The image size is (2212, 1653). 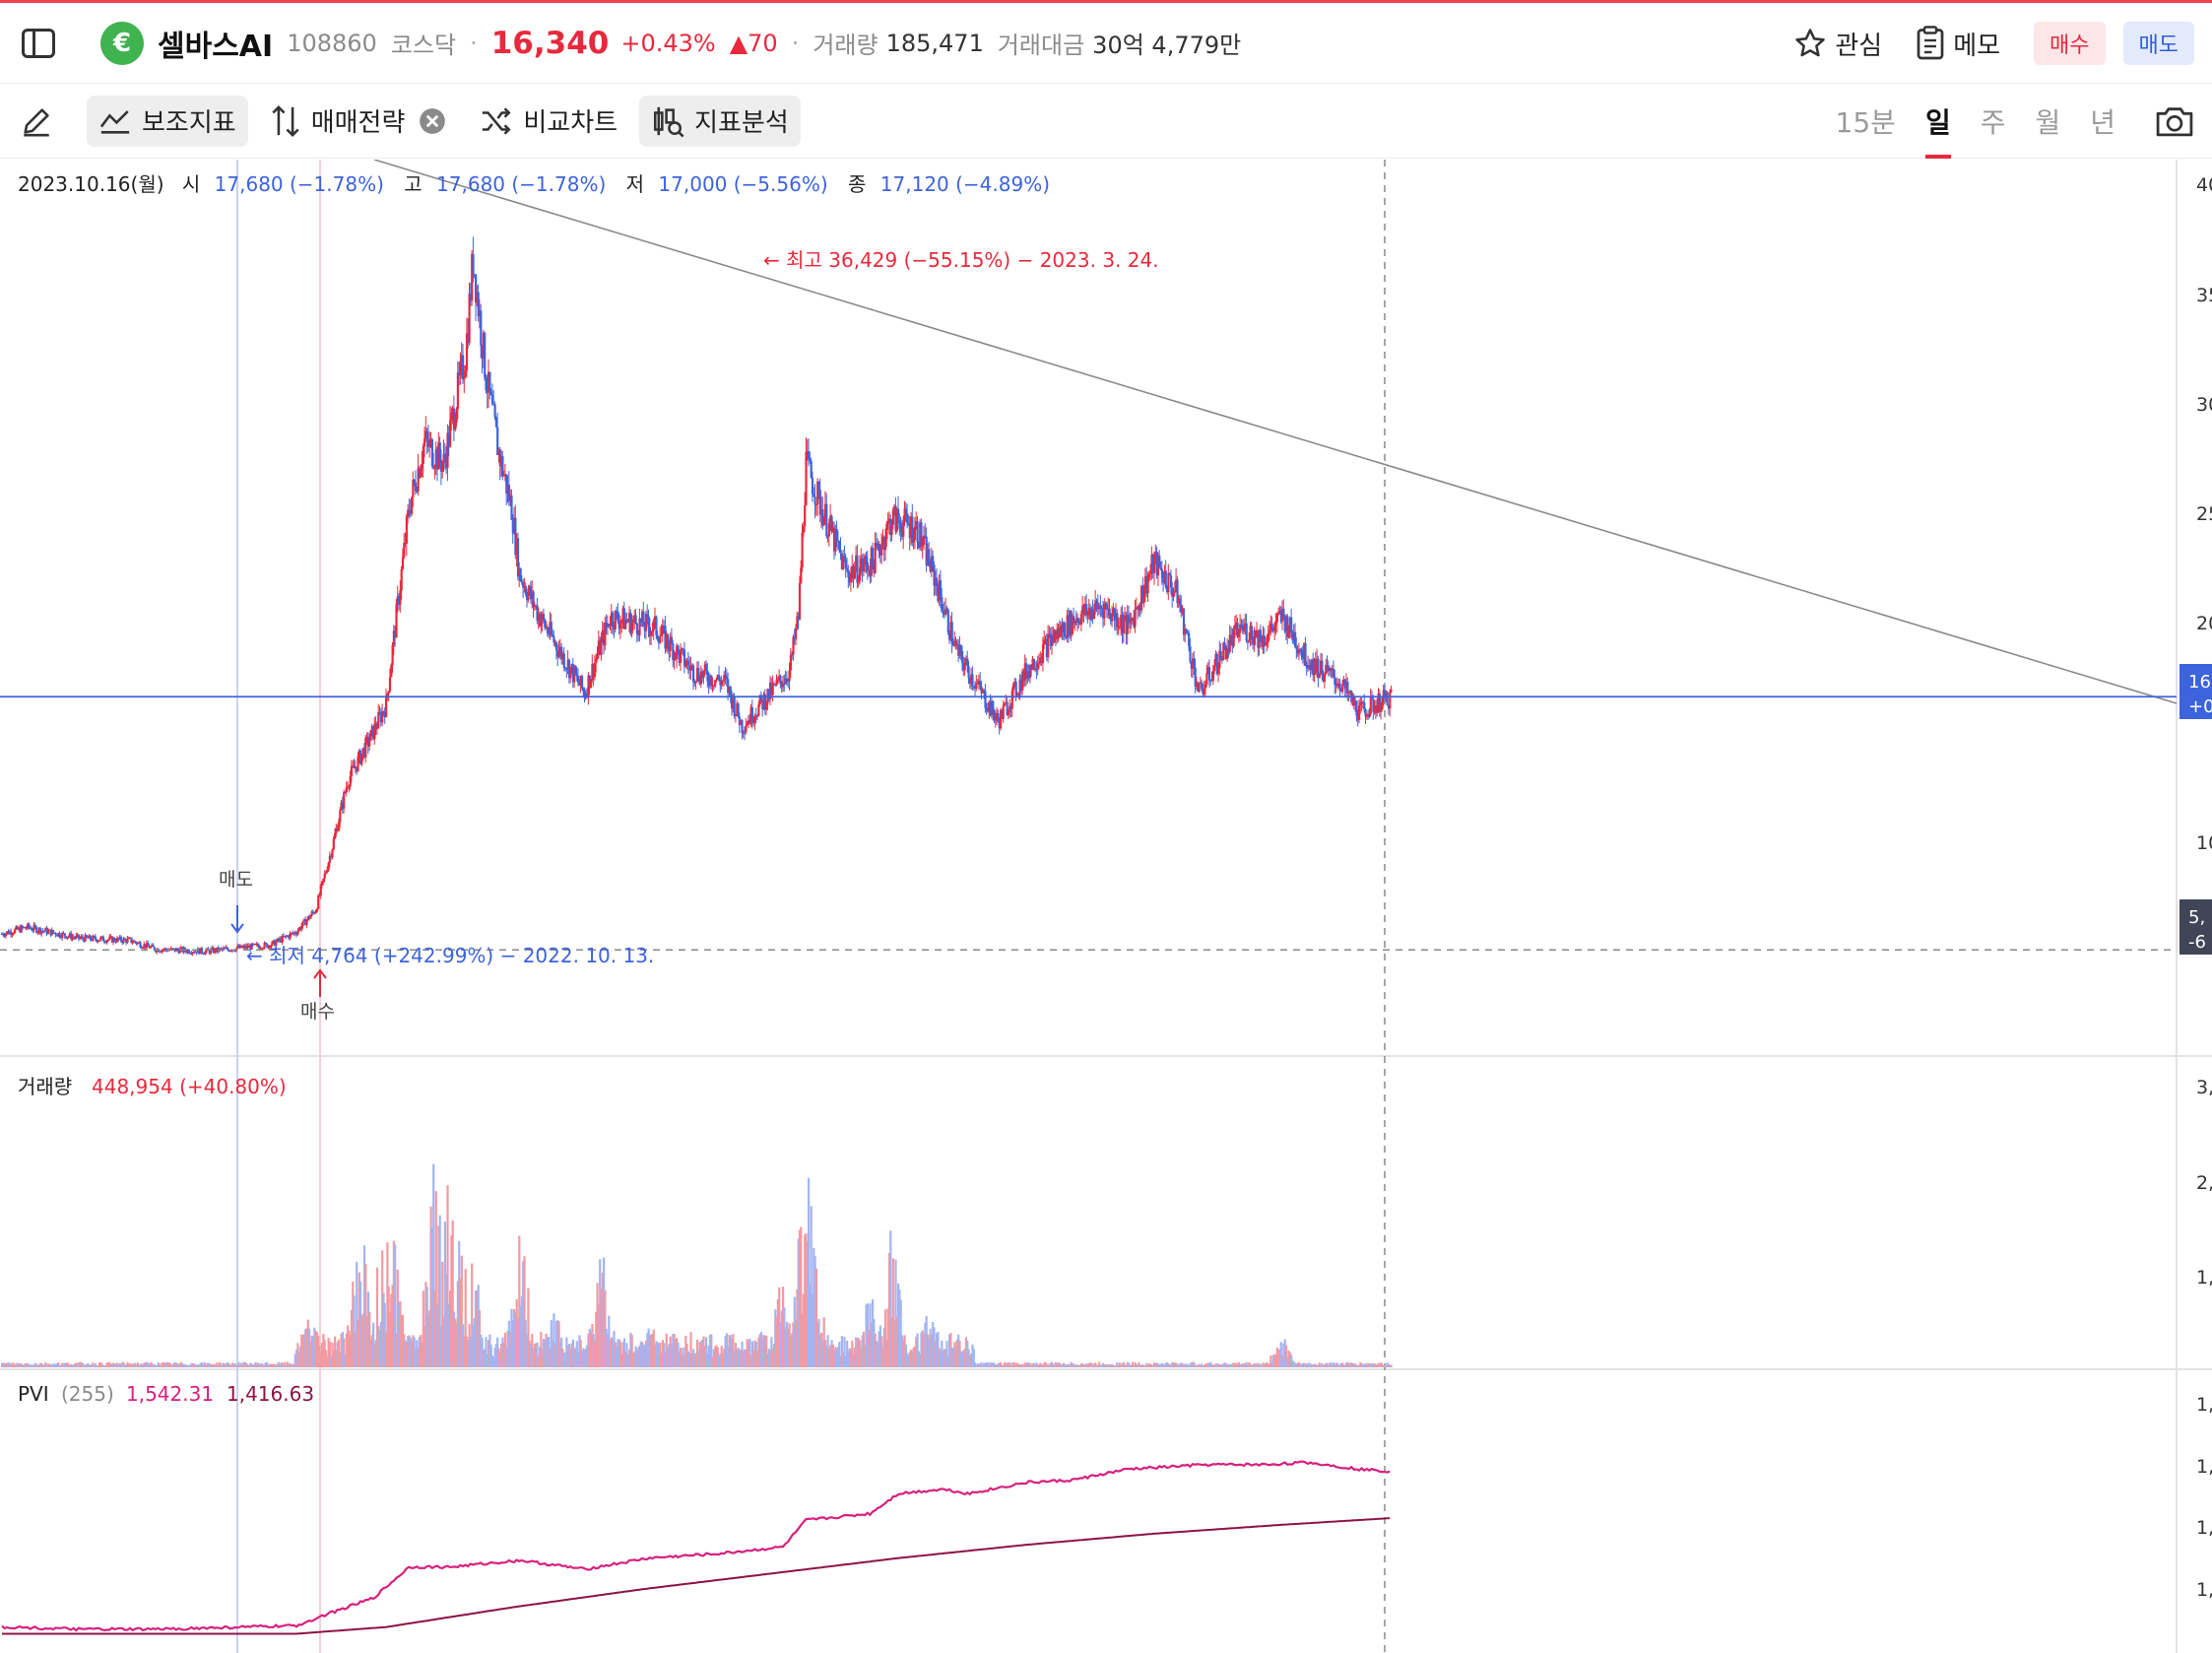 What do you see at coordinates (1837, 44) in the screenshot?
I see `watch-button: 관심` at bounding box center [1837, 44].